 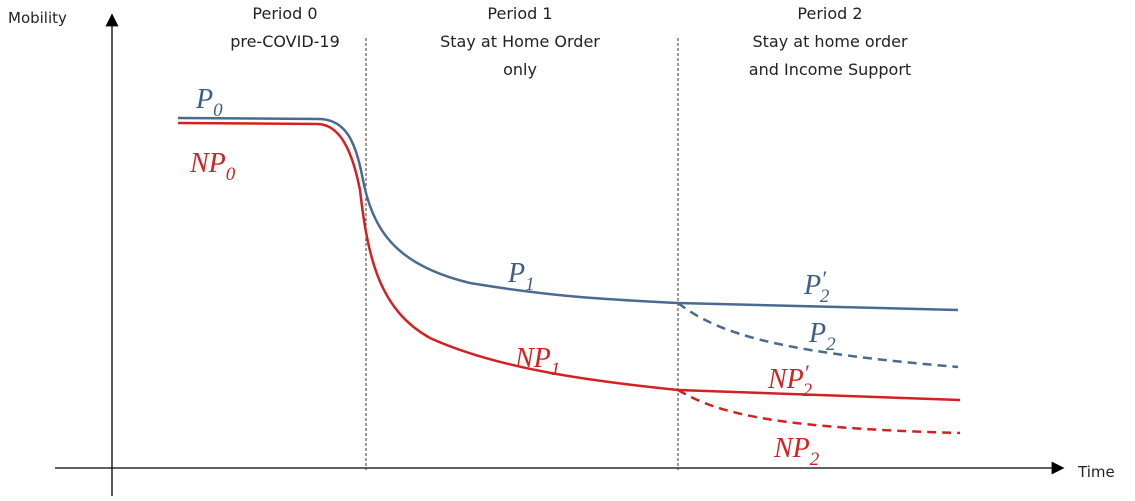 I want to click on period-header: only, so click(x=520, y=69).